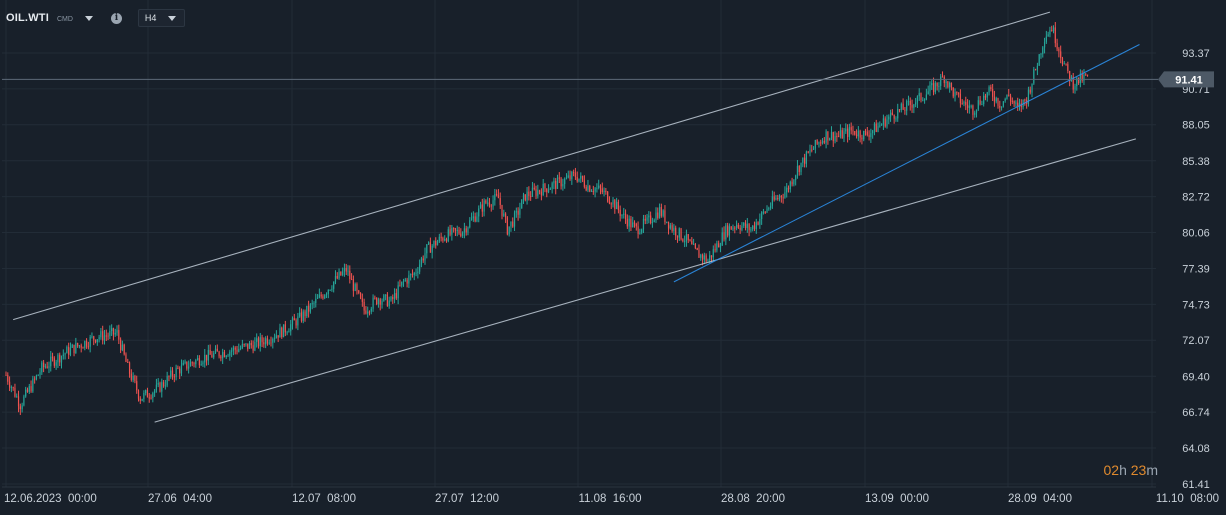 The height and width of the screenshot is (515, 1226). What do you see at coordinates (1196, 198) in the screenshot?
I see `y-tick-label: 82.72` at bounding box center [1196, 198].